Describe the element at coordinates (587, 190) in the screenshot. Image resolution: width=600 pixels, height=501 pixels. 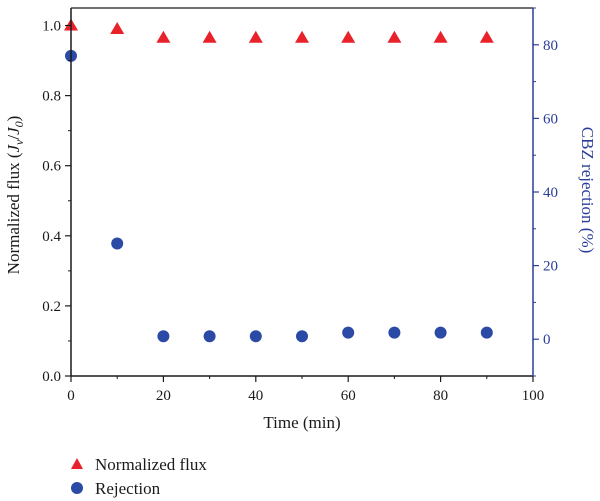
I see `y-right-axis-title: CBZ rejection (%)` at that location.